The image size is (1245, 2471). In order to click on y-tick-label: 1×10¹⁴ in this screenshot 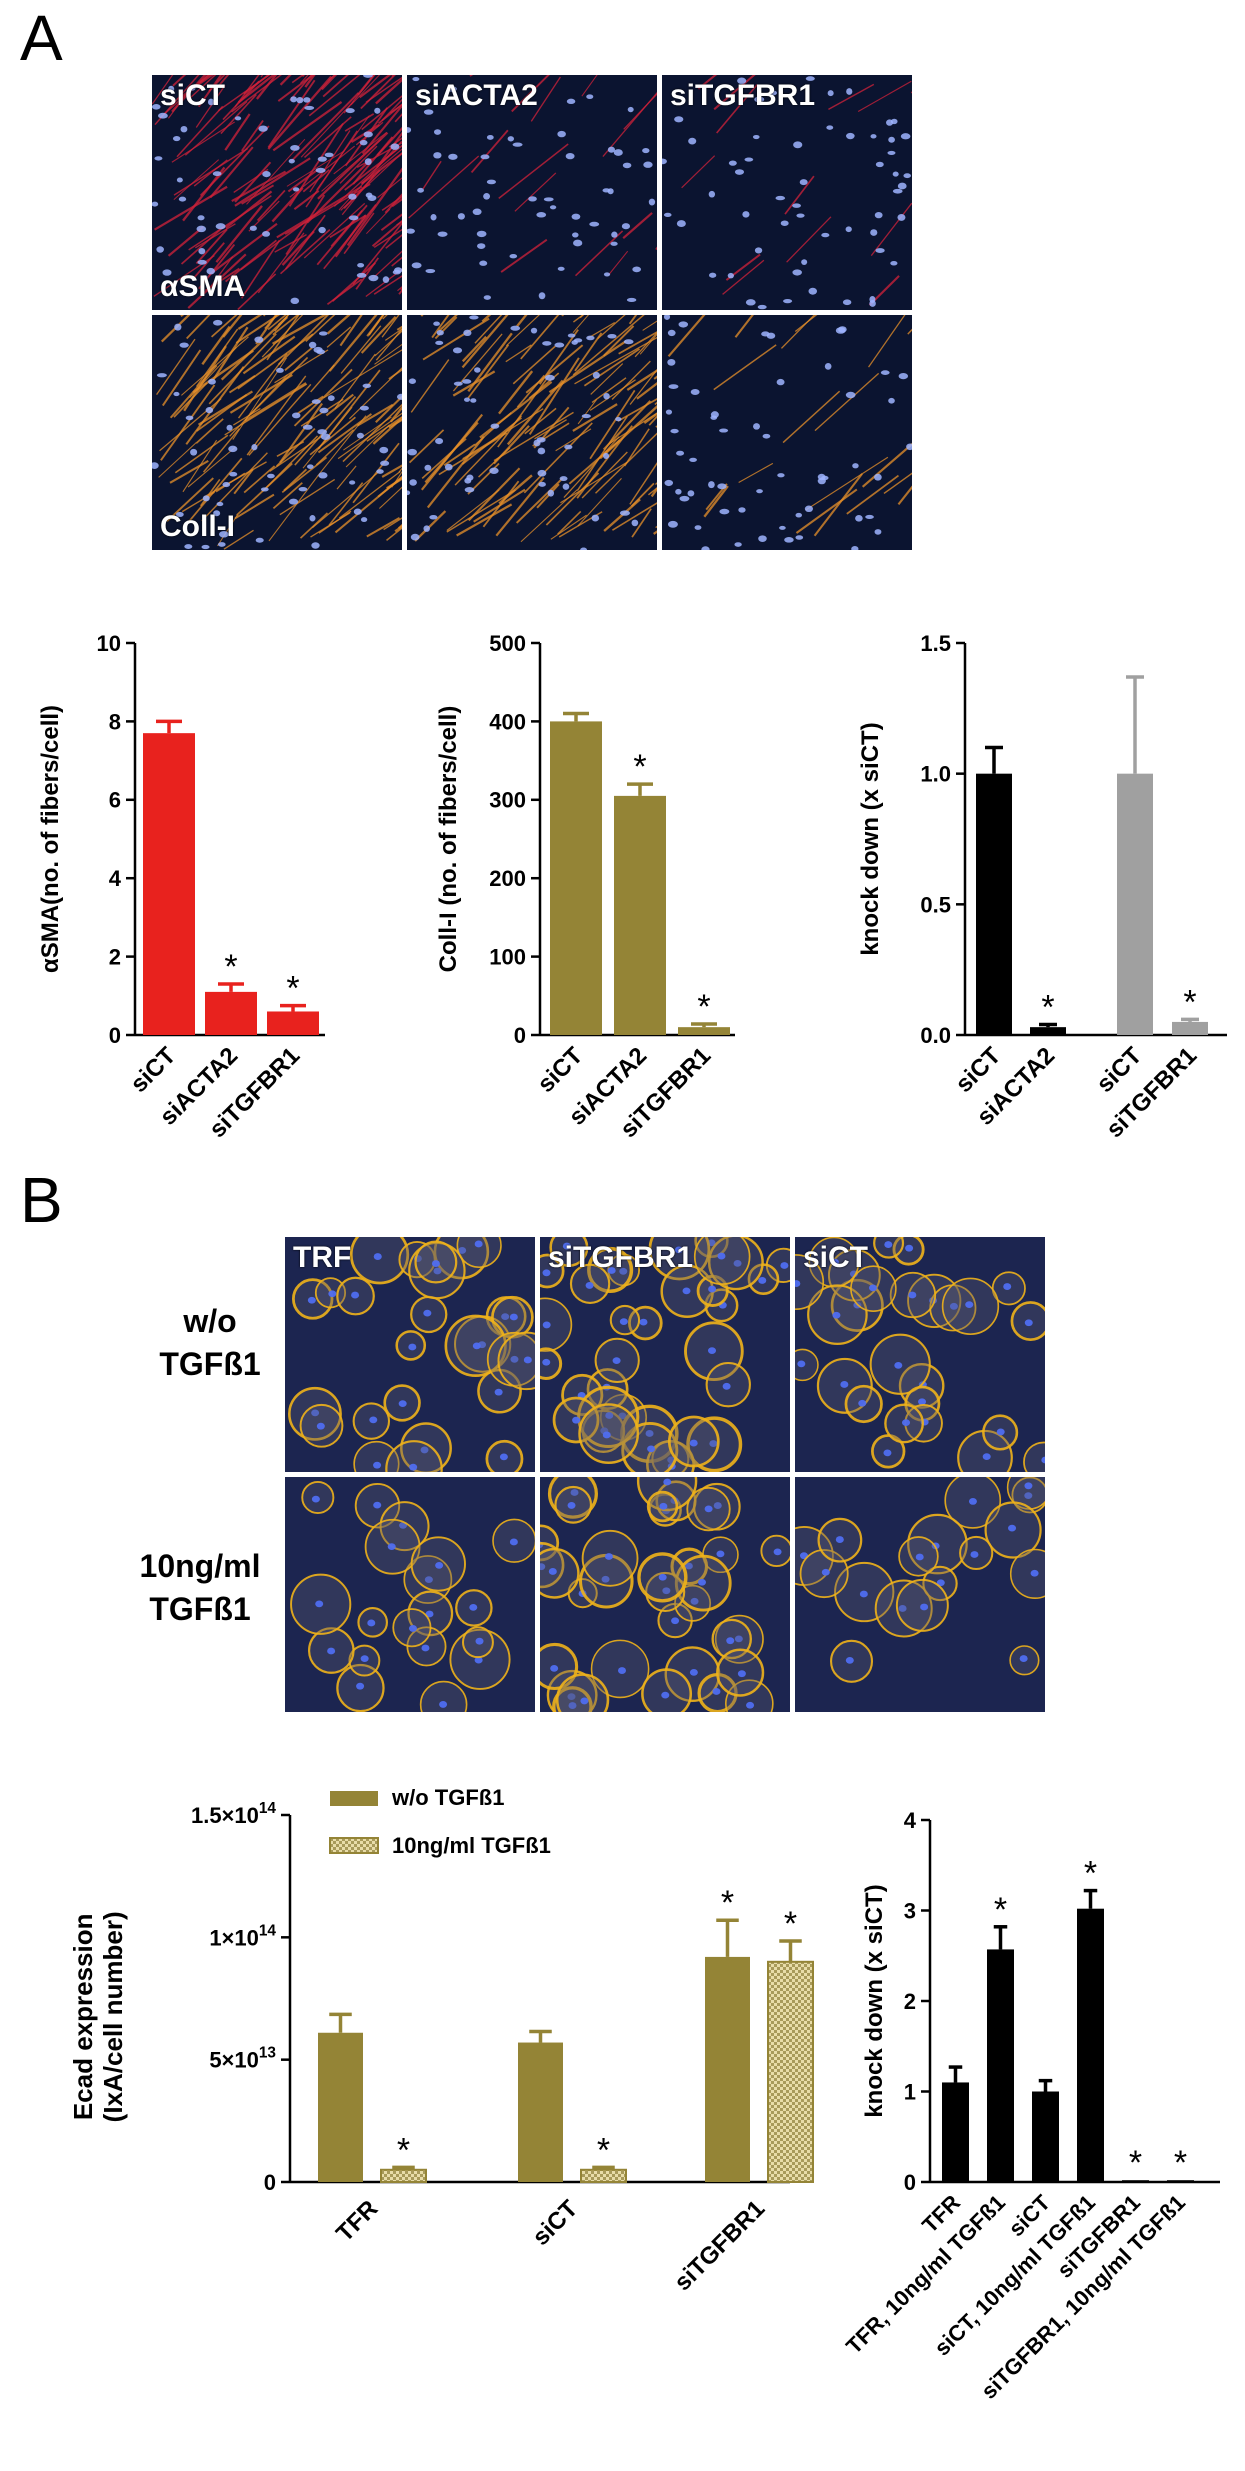, I will do `click(242, 1936)`.